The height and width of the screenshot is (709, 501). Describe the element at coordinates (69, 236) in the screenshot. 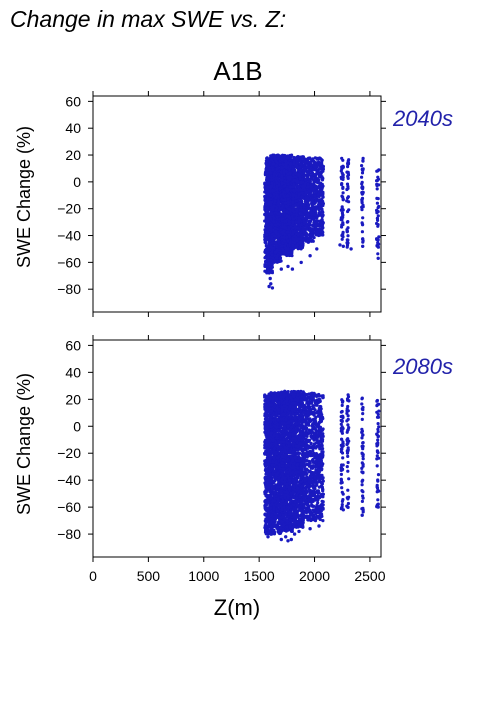

I see `y-tick-label: −40` at that location.